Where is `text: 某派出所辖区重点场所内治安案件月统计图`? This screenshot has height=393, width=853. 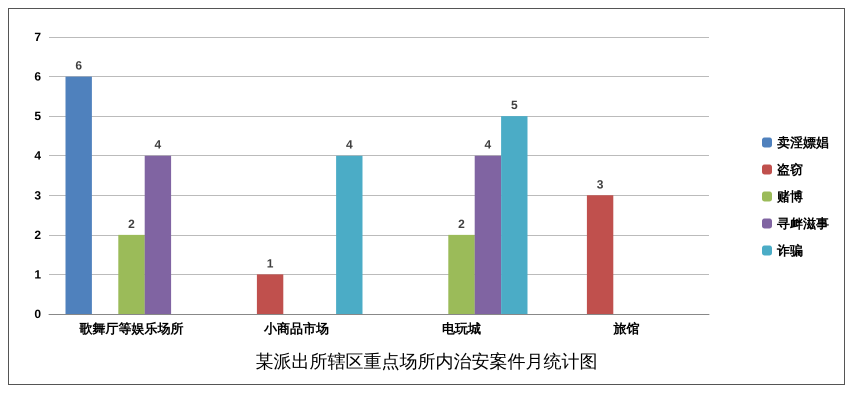
text: 某派出所辖区重点场所内治安案件月统计图 is located at coordinates (427, 362).